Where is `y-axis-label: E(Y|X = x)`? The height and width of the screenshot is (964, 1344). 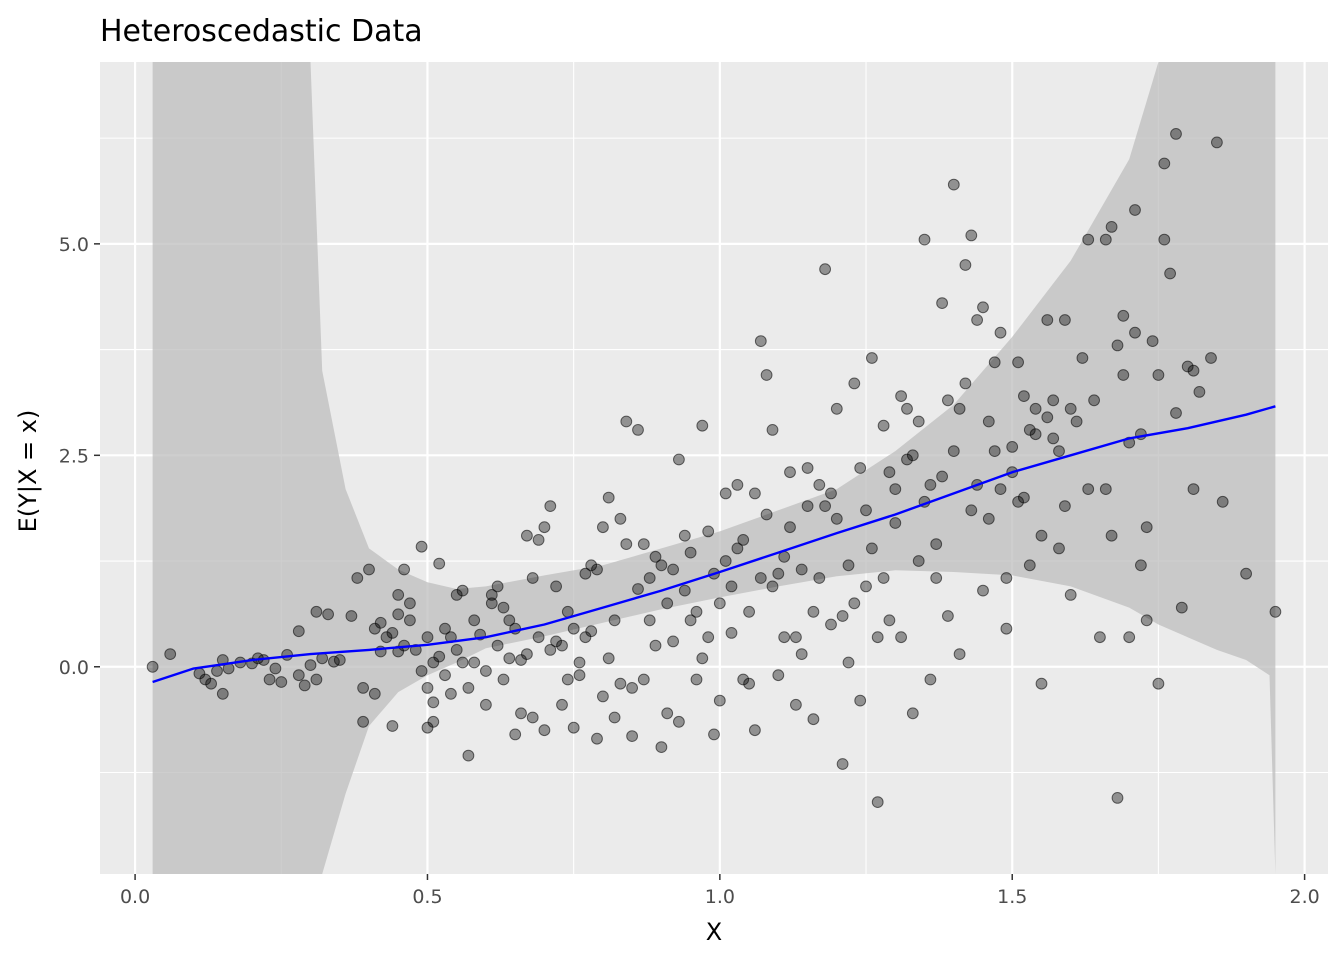
y-axis-label: E(Y|X = x) is located at coordinates (28, 471).